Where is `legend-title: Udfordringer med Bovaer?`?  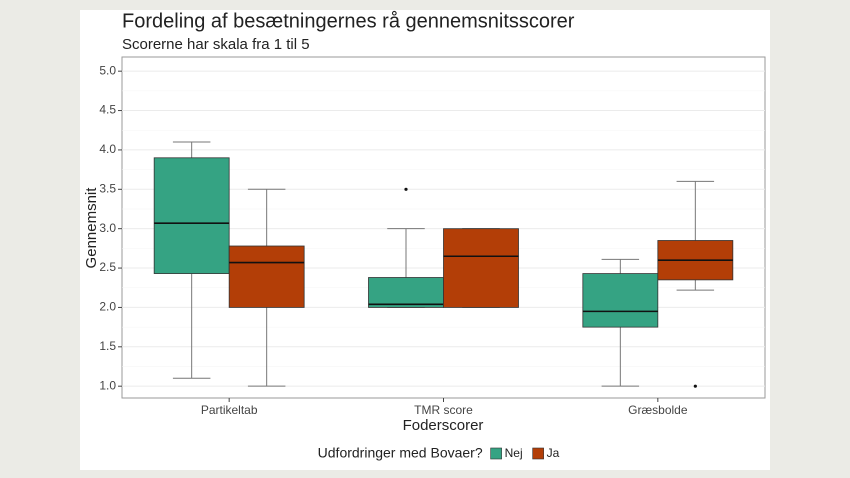 legend-title: Udfordringer med Bovaer? is located at coordinates (400, 453).